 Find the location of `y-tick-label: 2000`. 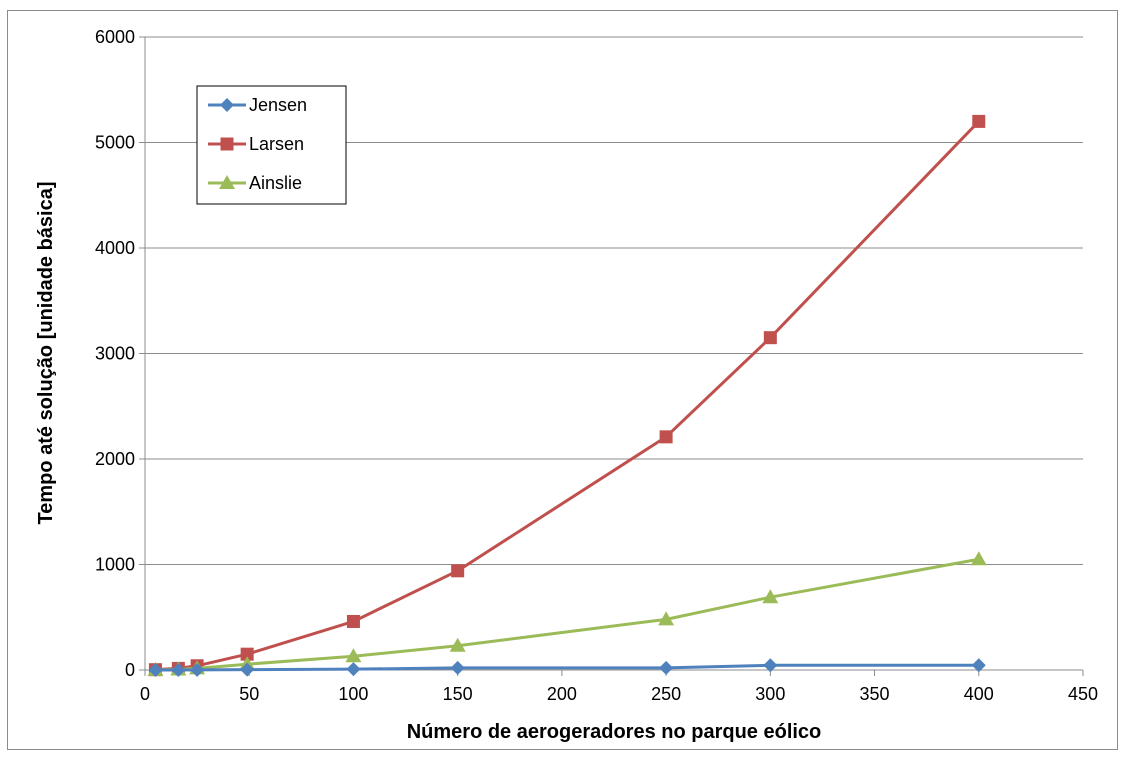

y-tick-label: 2000 is located at coordinates (115, 459).